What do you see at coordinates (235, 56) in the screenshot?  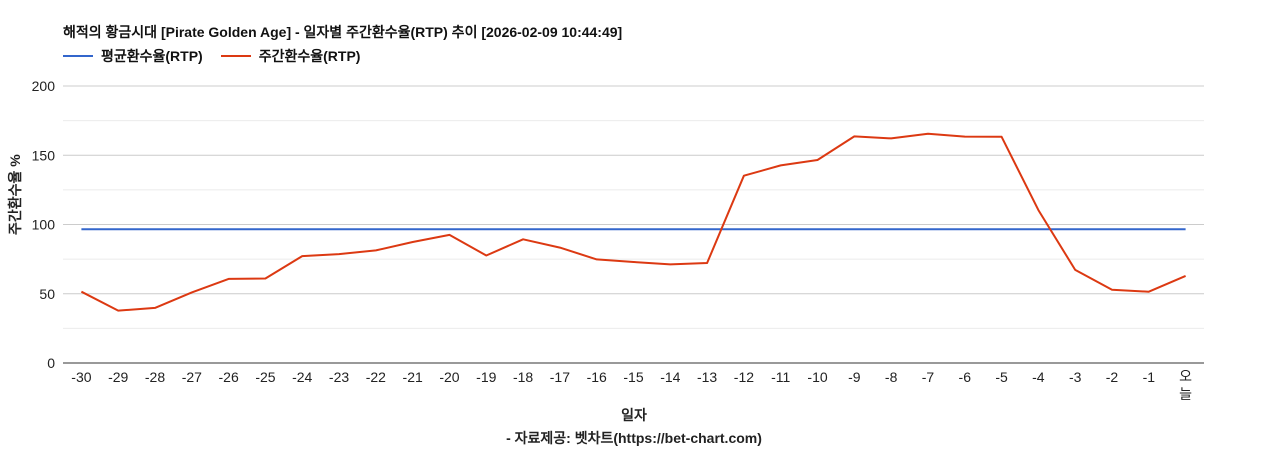 I see `legend-swatch-red-icon` at bounding box center [235, 56].